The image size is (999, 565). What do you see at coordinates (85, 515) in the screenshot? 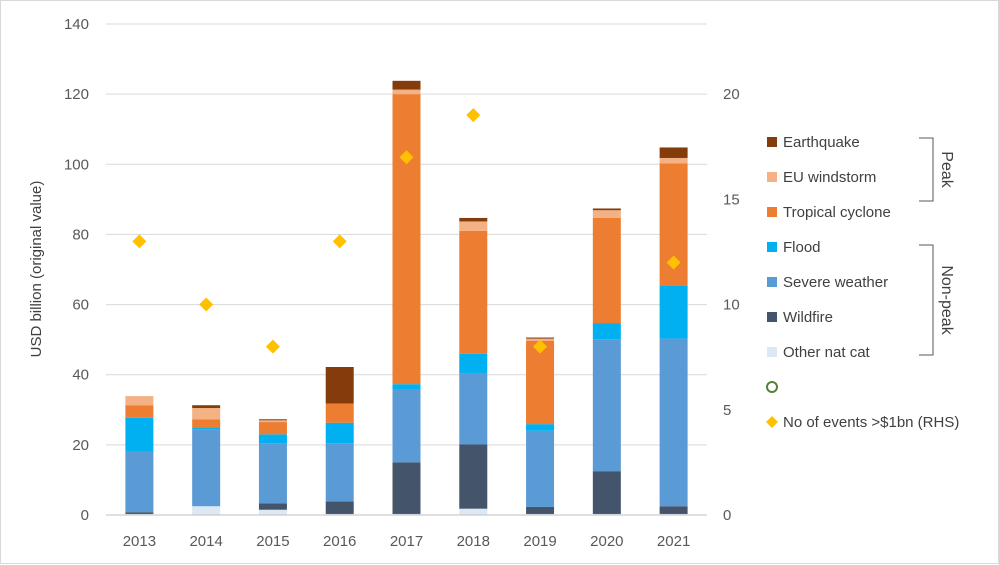
I see `y-tick-label: 0` at bounding box center [85, 515].